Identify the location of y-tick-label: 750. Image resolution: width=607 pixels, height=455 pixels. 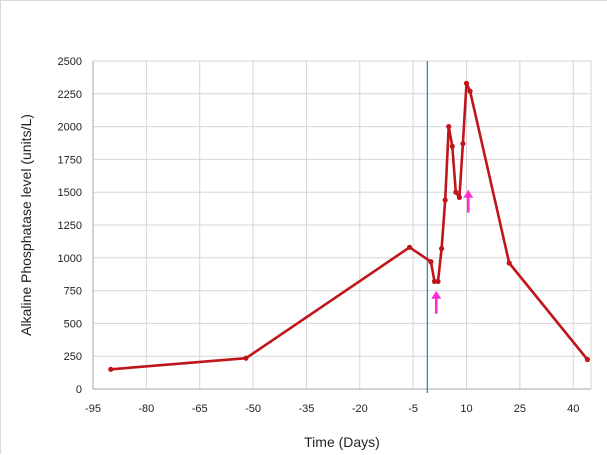
(73, 292).